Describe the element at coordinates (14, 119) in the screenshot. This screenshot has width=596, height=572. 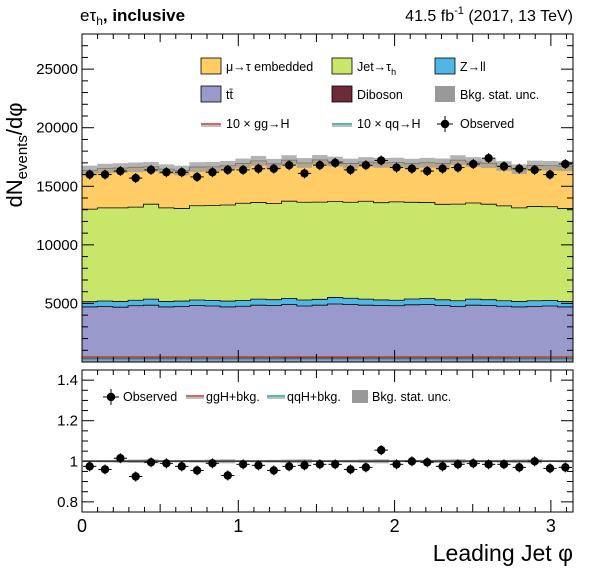
I see `y-axis-title-tail: /dφ` at that location.